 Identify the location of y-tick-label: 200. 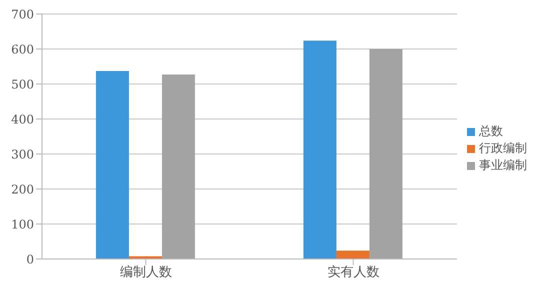
(22, 189).